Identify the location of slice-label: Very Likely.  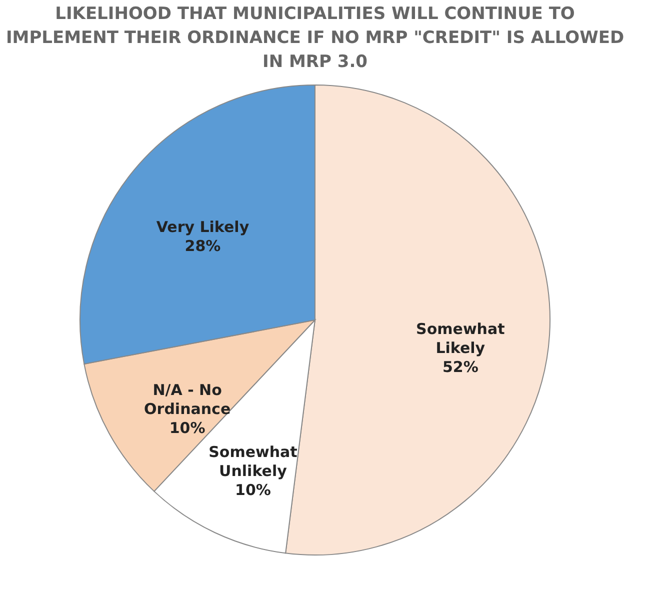
(203, 227).